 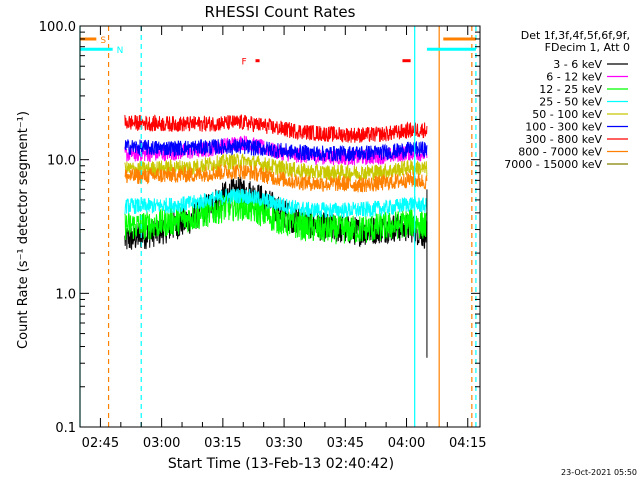 I want to click on flag-label-2: F, so click(x=244, y=63).